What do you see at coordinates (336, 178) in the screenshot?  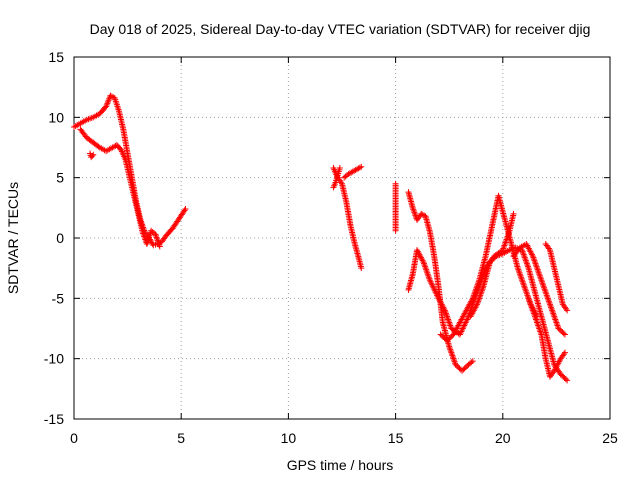 I see `series-track-f` at bounding box center [336, 178].